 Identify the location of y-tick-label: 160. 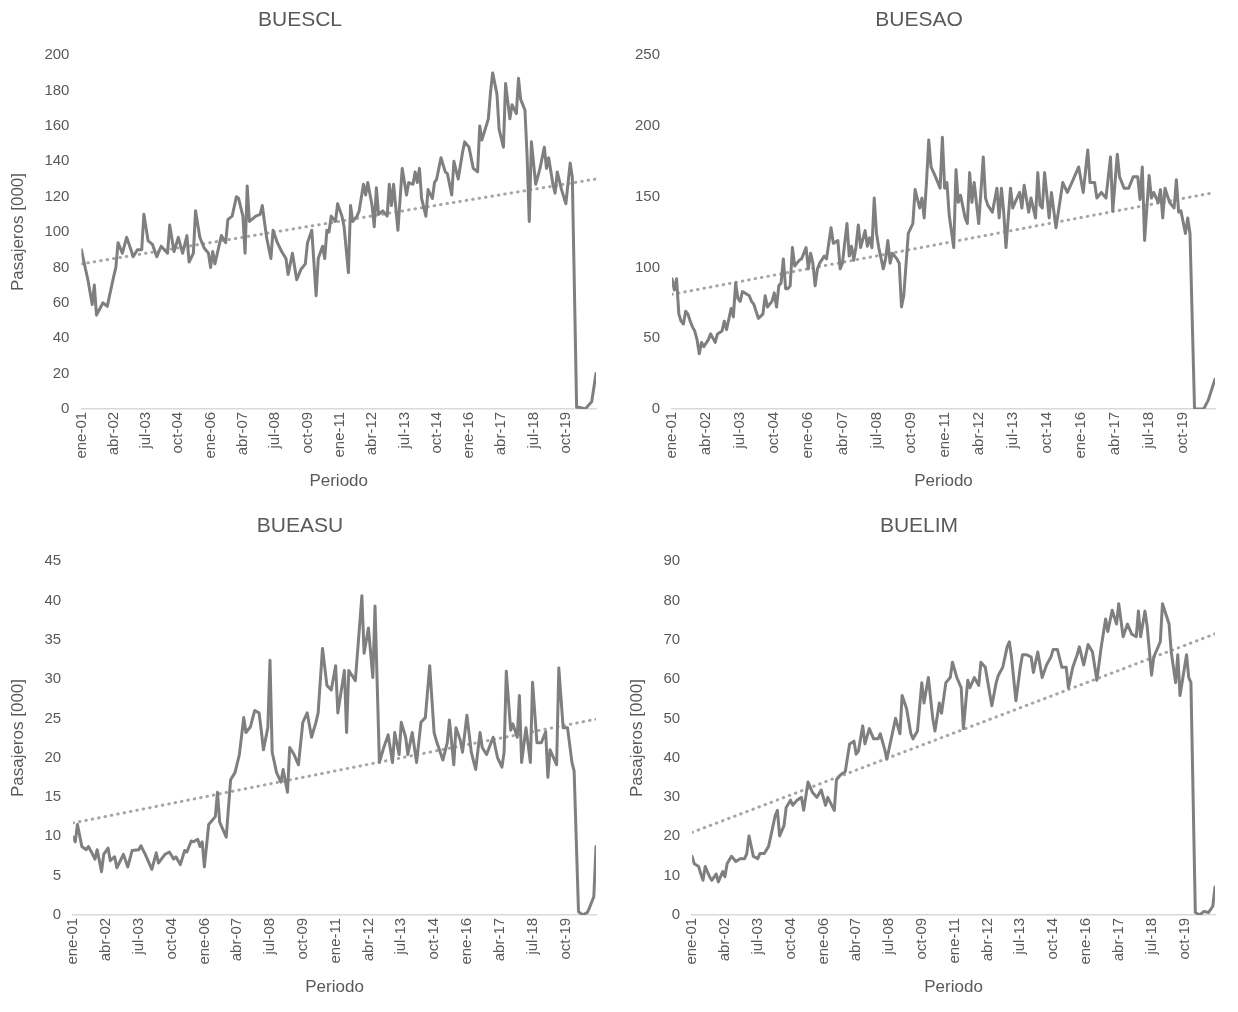
(57, 125).